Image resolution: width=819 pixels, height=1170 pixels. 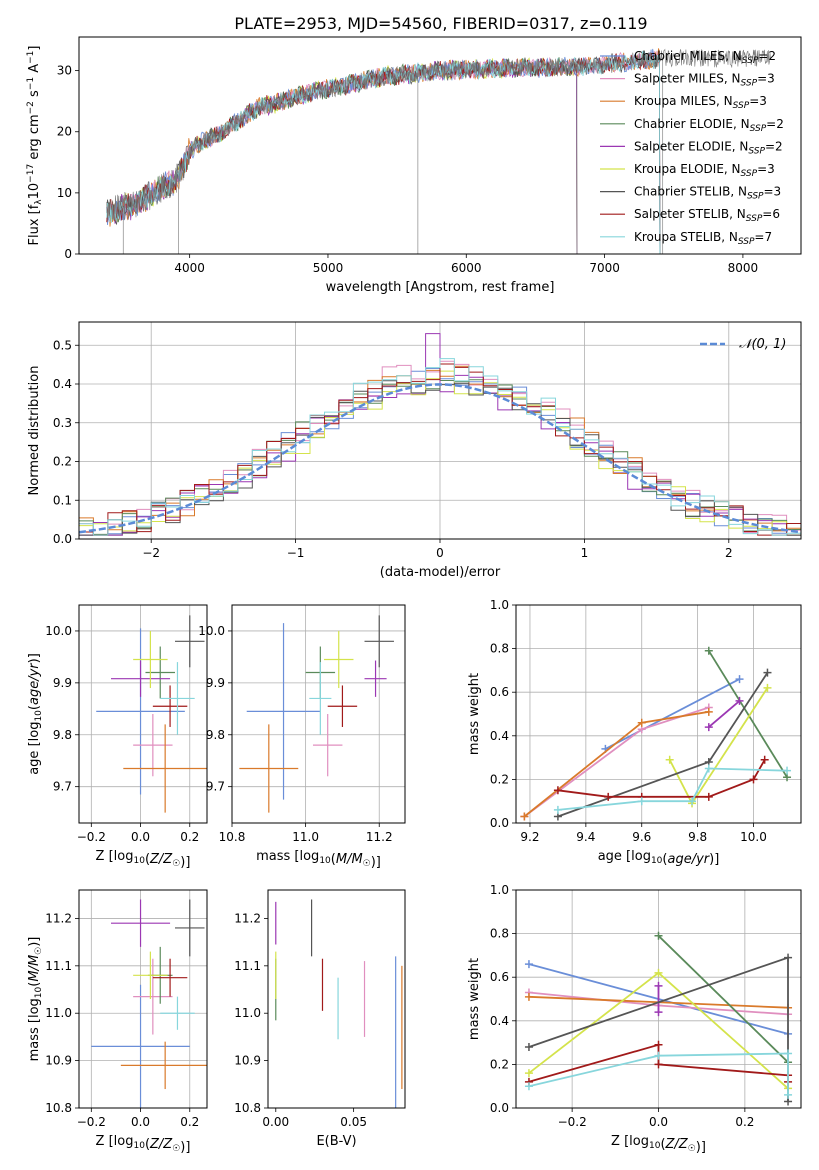 What do you see at coordinates (31, 83) in the screenshot?
I see `label-part: −1` at bounding box center [31, 83].